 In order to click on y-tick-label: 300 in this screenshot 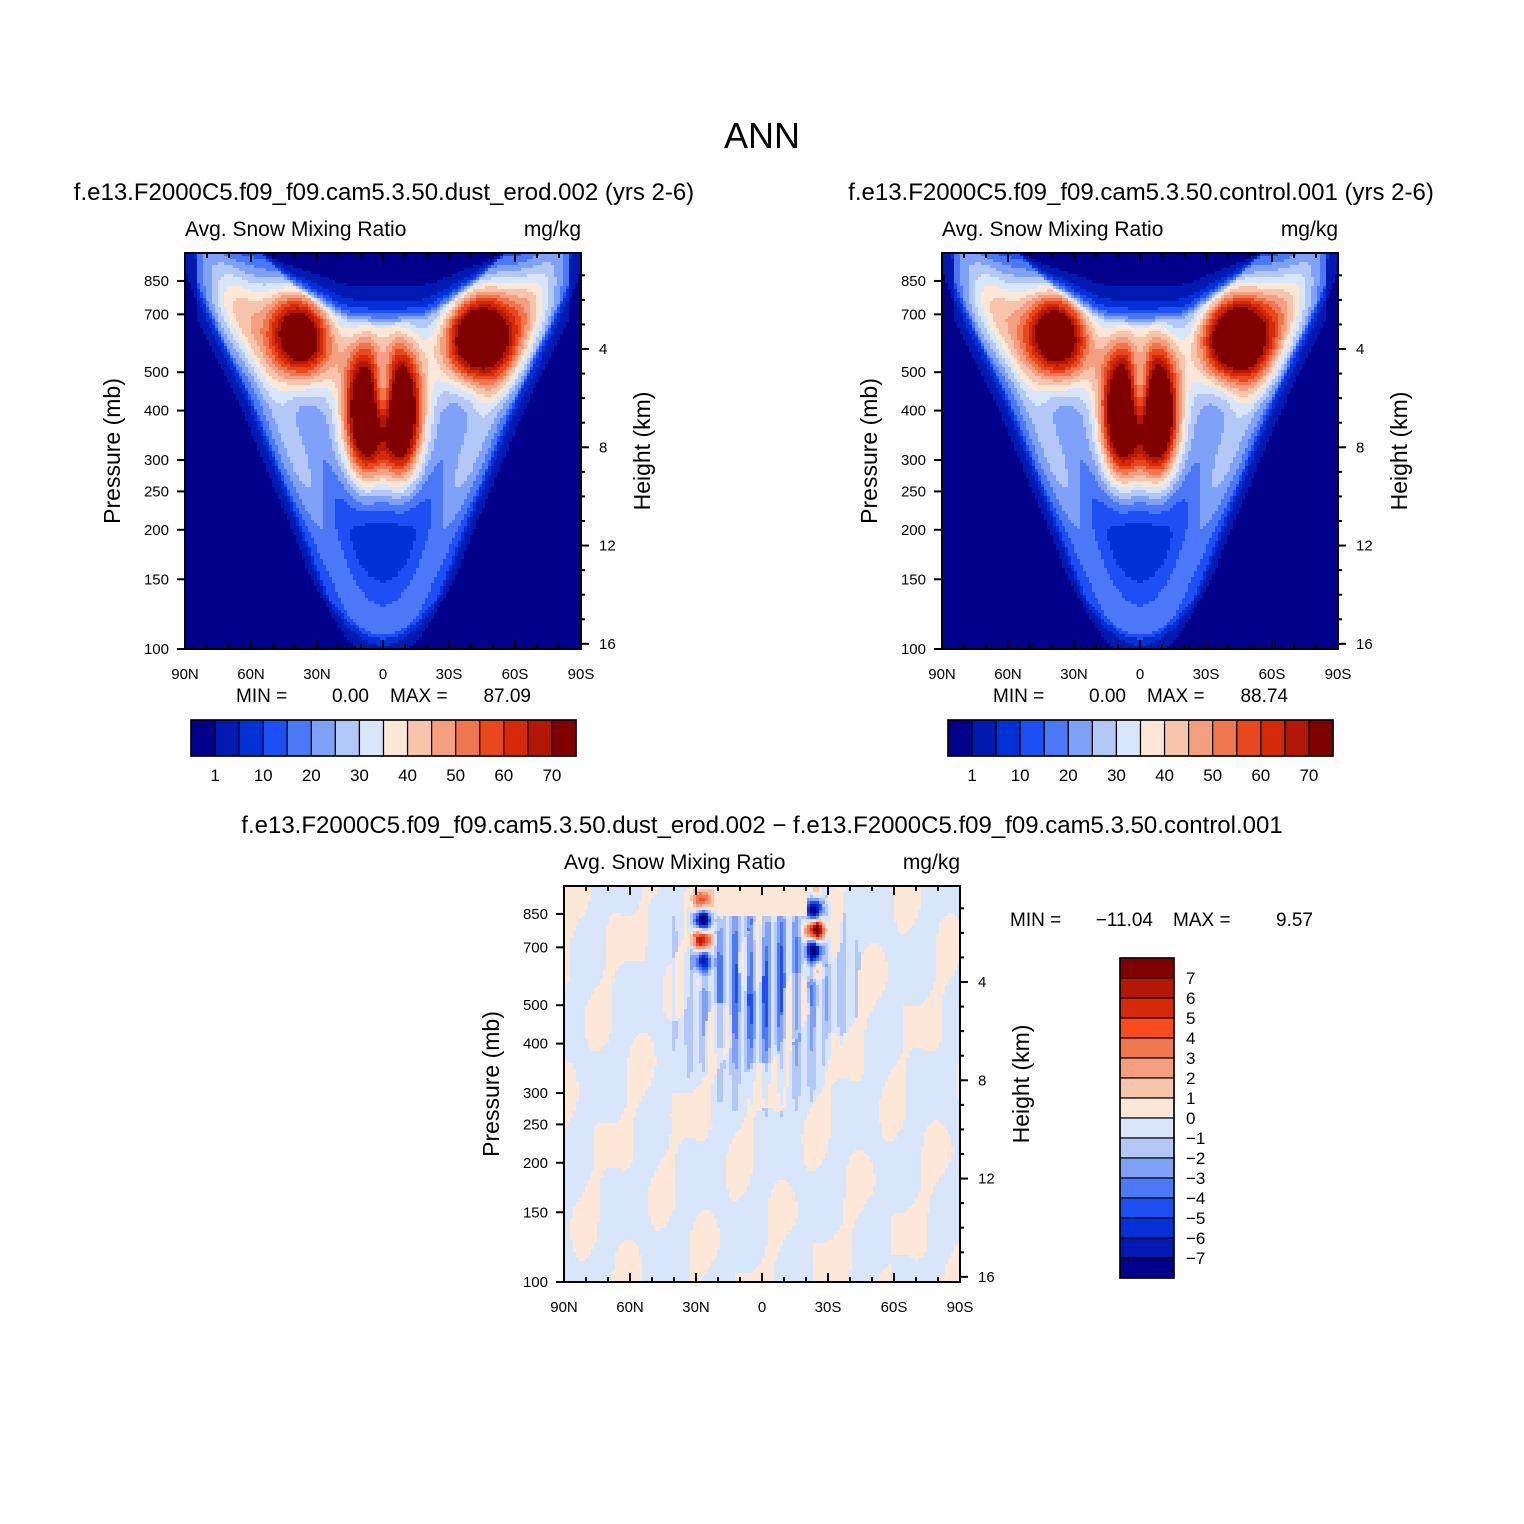, I will do `click(156, 460)`.